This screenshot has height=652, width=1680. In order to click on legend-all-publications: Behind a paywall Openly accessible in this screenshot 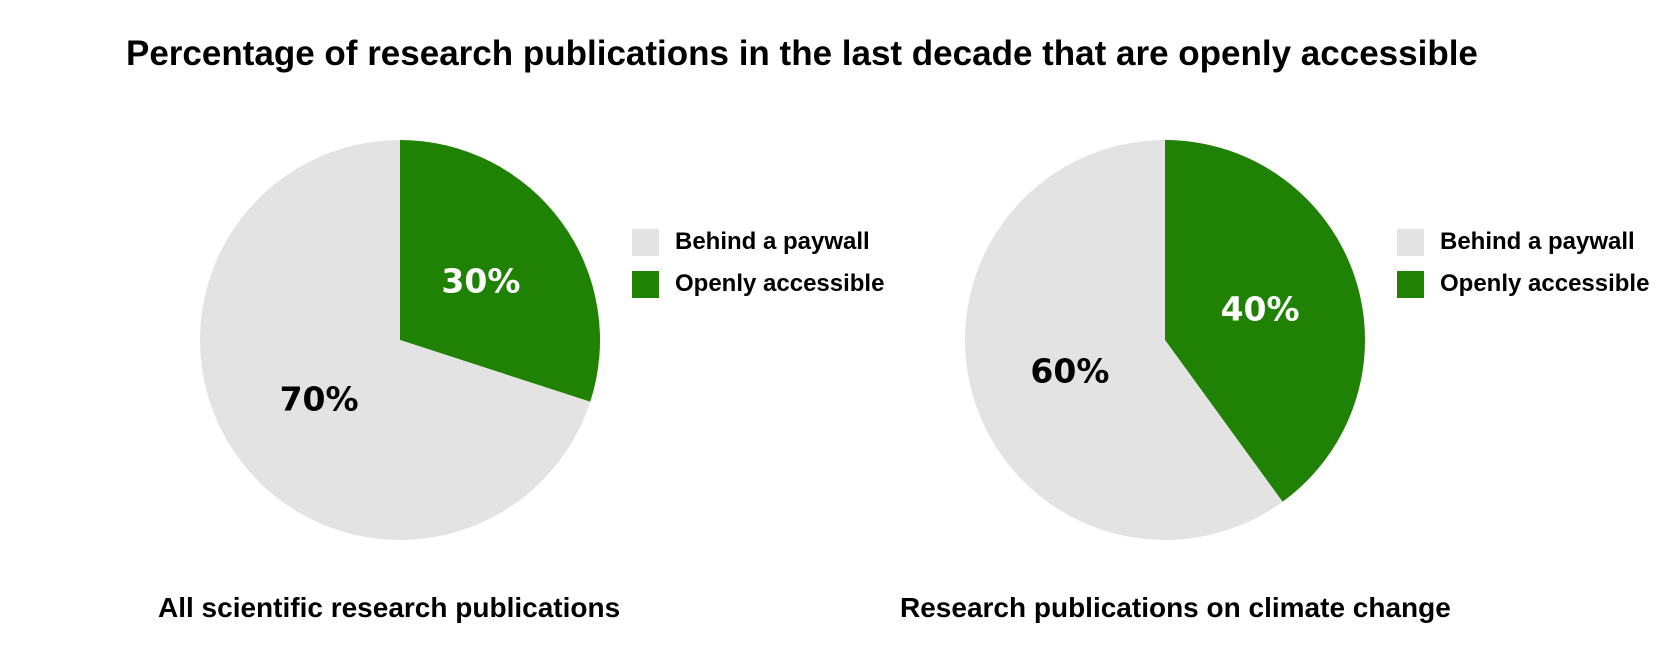, I will do `click(758, 270)`.